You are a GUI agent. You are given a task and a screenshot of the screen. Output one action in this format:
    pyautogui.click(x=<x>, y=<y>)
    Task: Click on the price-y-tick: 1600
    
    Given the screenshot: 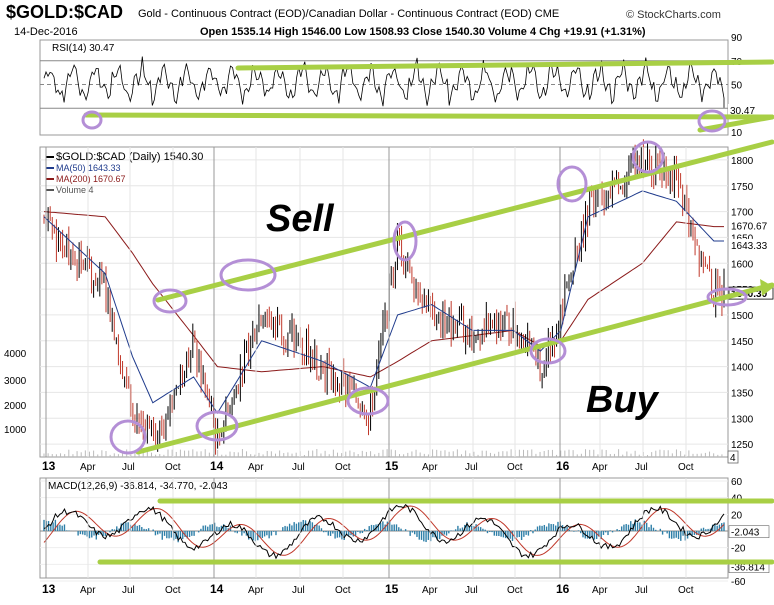 What is the action you would take?
    pyautogui.click(x=742, y=264)
    